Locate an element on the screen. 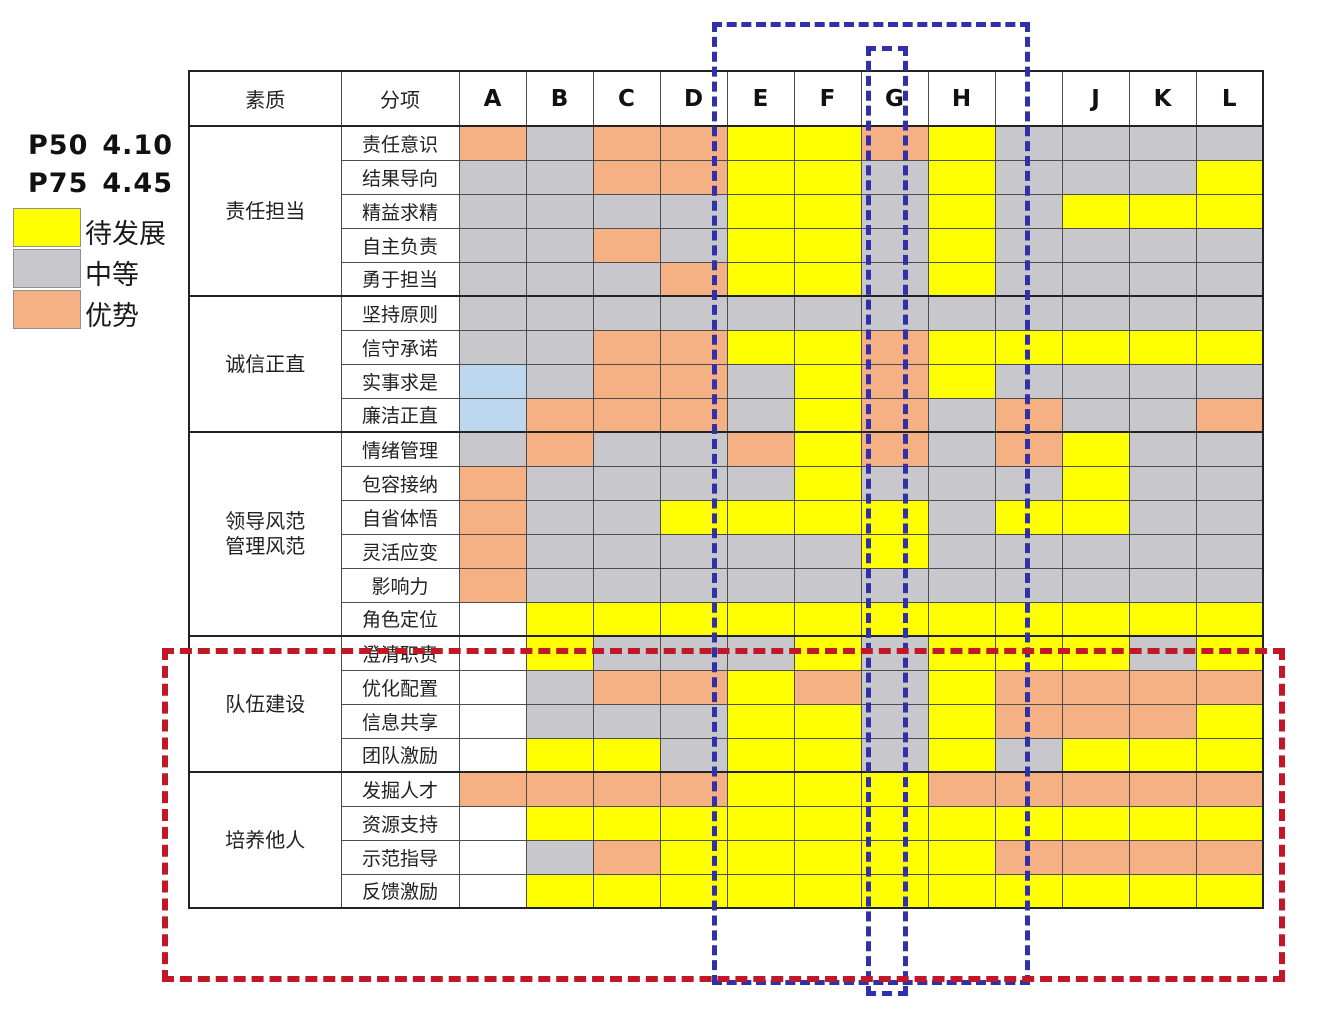 This screenshot has height=1012, width=1322. matrix-row: 影响力 is located at coordinates (726, 585).